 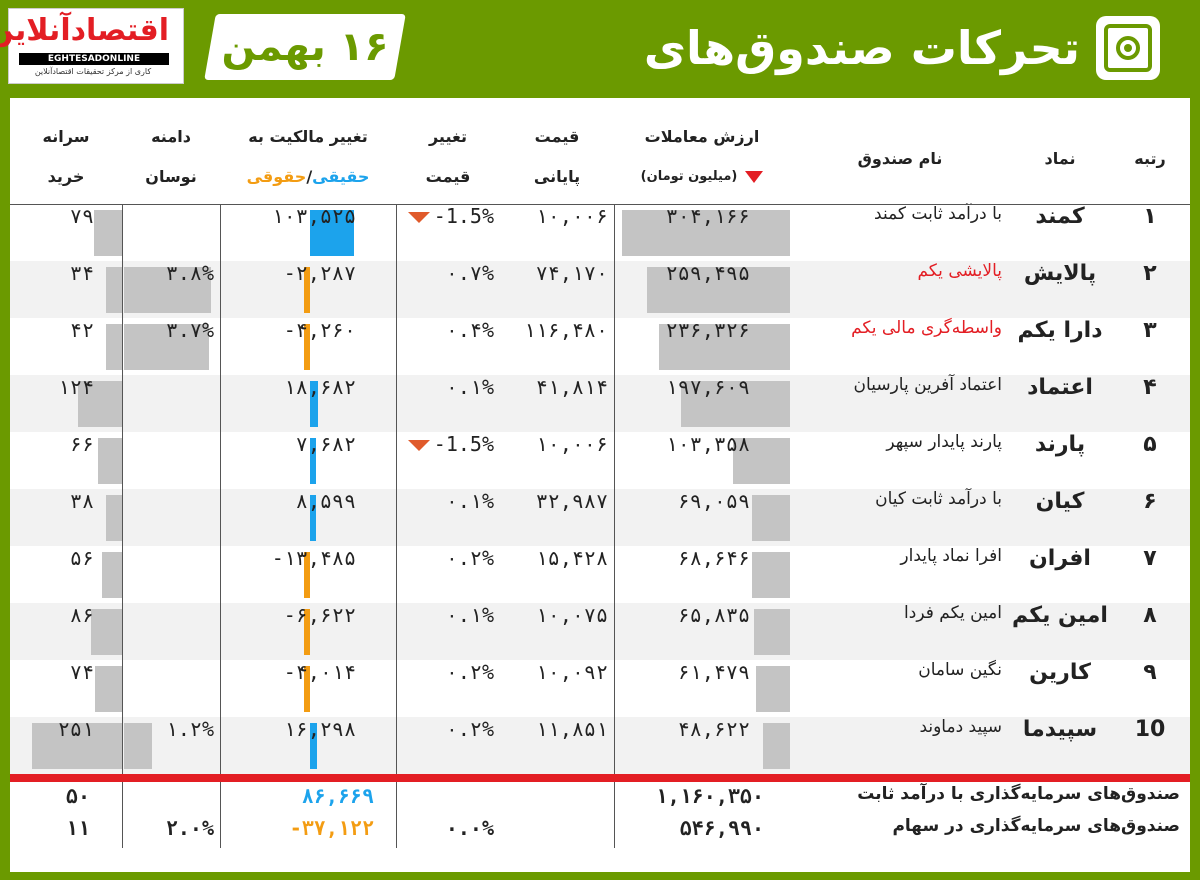 What do you see at coordinates (1060, 729) in the screenshot?
I see `symbol-cell: سپیدما` at bounding box center [1060, 729].